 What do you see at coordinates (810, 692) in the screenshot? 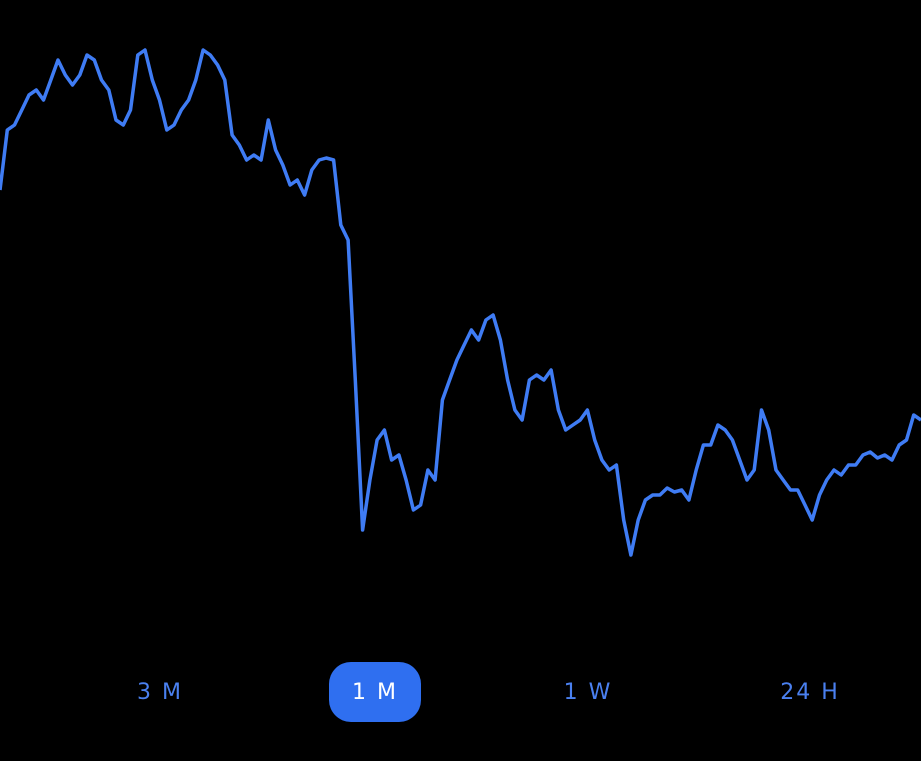
I see `range-button: 24 H` at bounding box center [810, 692].